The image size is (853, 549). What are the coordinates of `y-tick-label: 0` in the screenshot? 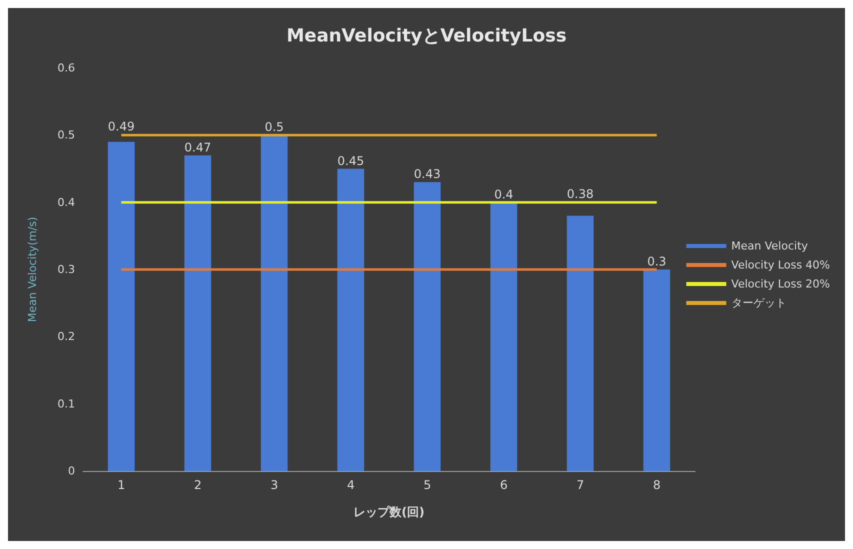 It's located at (71, 471).